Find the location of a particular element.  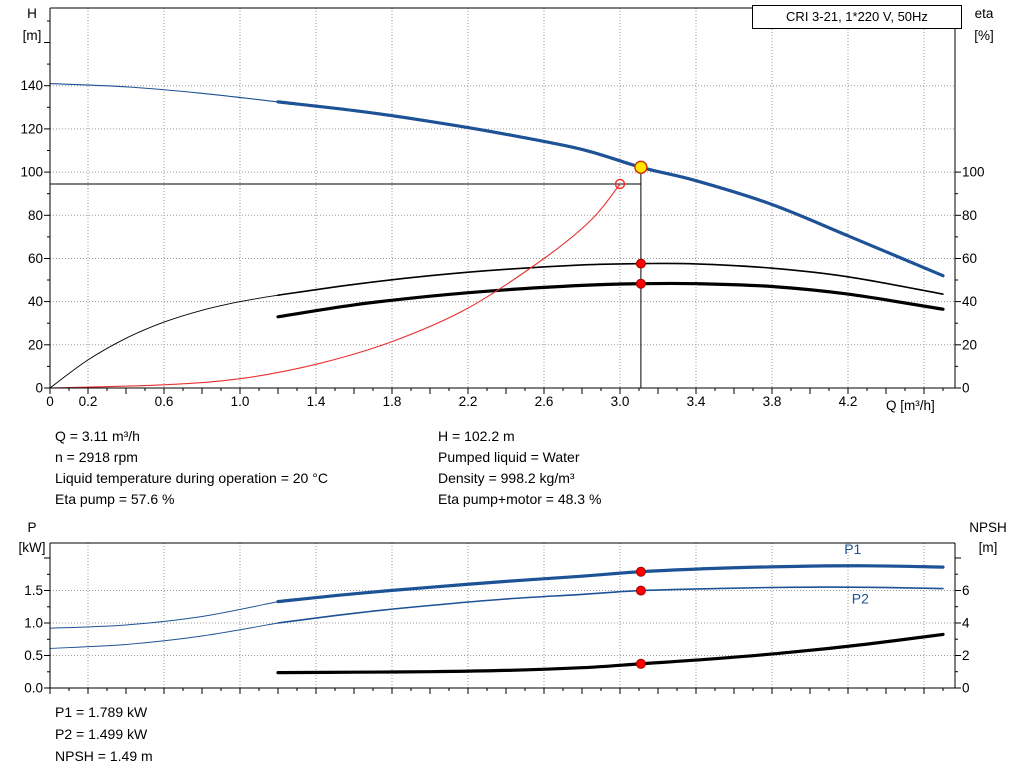

p2-curve is located at coordinates (610, 605).